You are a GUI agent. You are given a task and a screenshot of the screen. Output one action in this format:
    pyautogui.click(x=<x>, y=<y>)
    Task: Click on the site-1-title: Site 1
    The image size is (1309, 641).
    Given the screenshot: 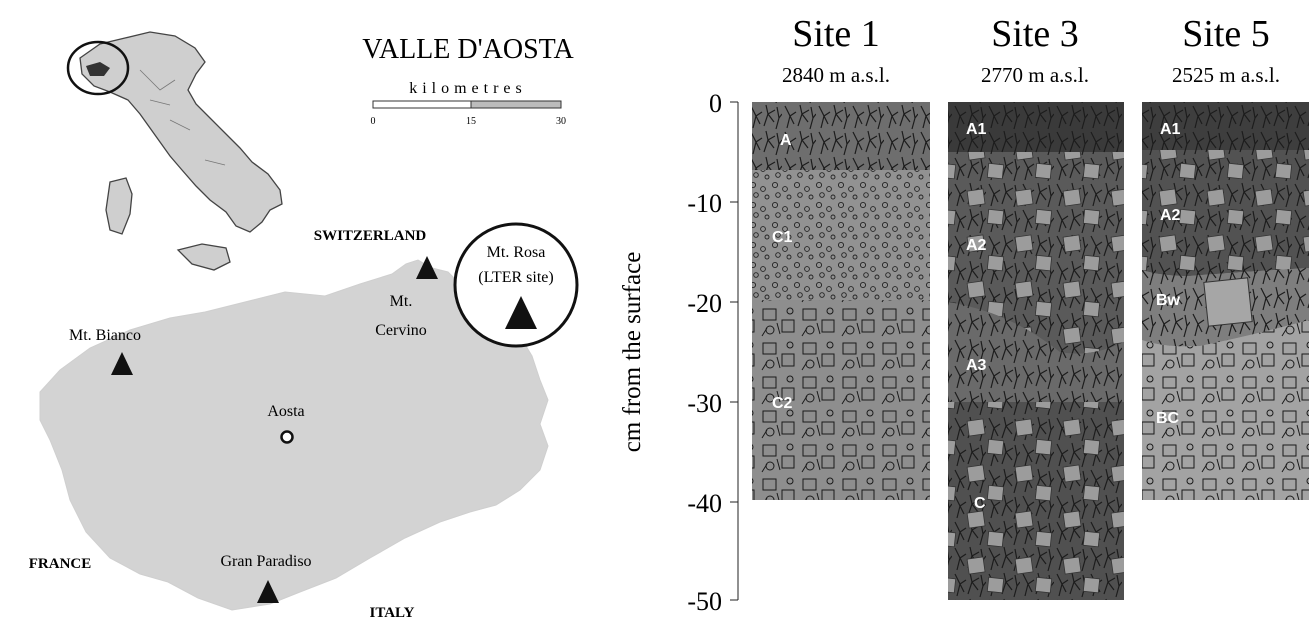 What is the action you would take?
    pyautogui.click(x=836, y=34)
    